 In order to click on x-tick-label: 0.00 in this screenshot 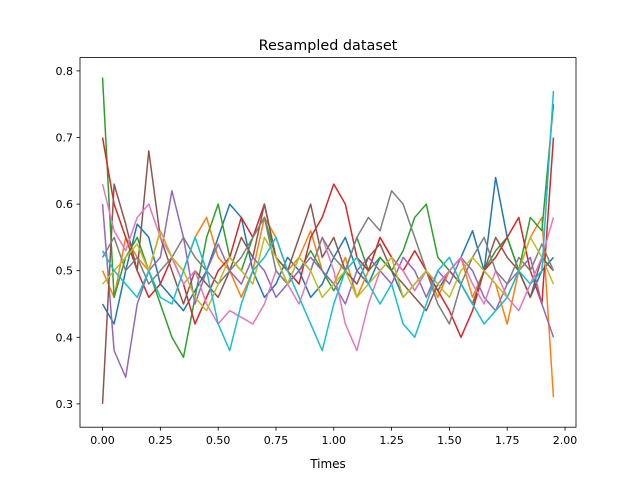, I will do `click(102, 440)`.